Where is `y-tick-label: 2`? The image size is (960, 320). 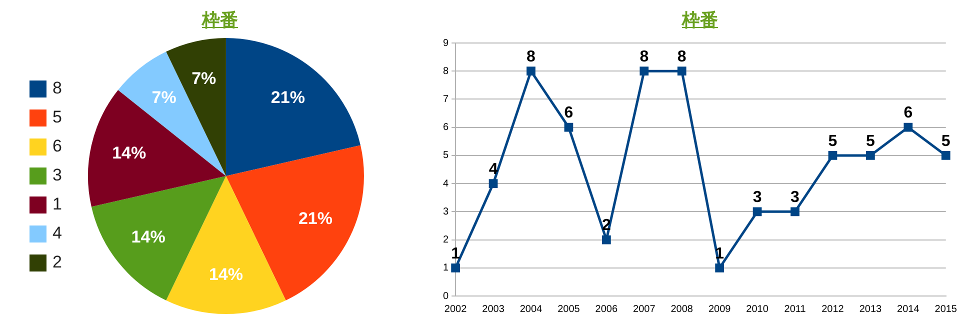 y-tick-label: 2 is located at coordinates (446, 240).